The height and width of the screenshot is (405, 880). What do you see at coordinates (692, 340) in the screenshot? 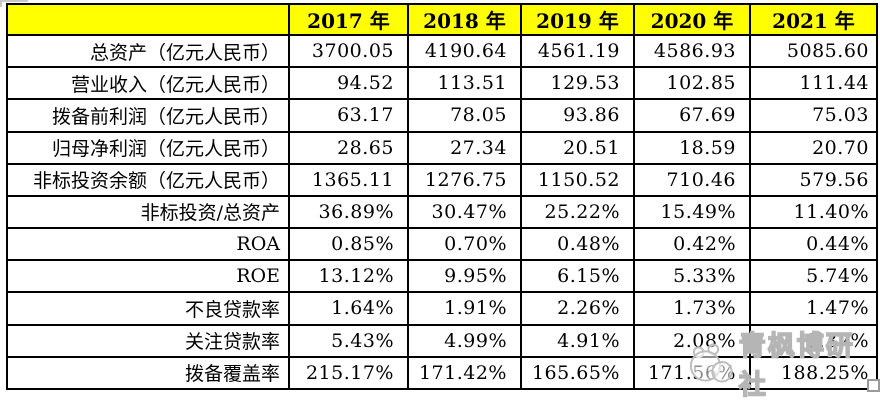
I see `value-cell: 2.08%` at bounding box center [692, 340].